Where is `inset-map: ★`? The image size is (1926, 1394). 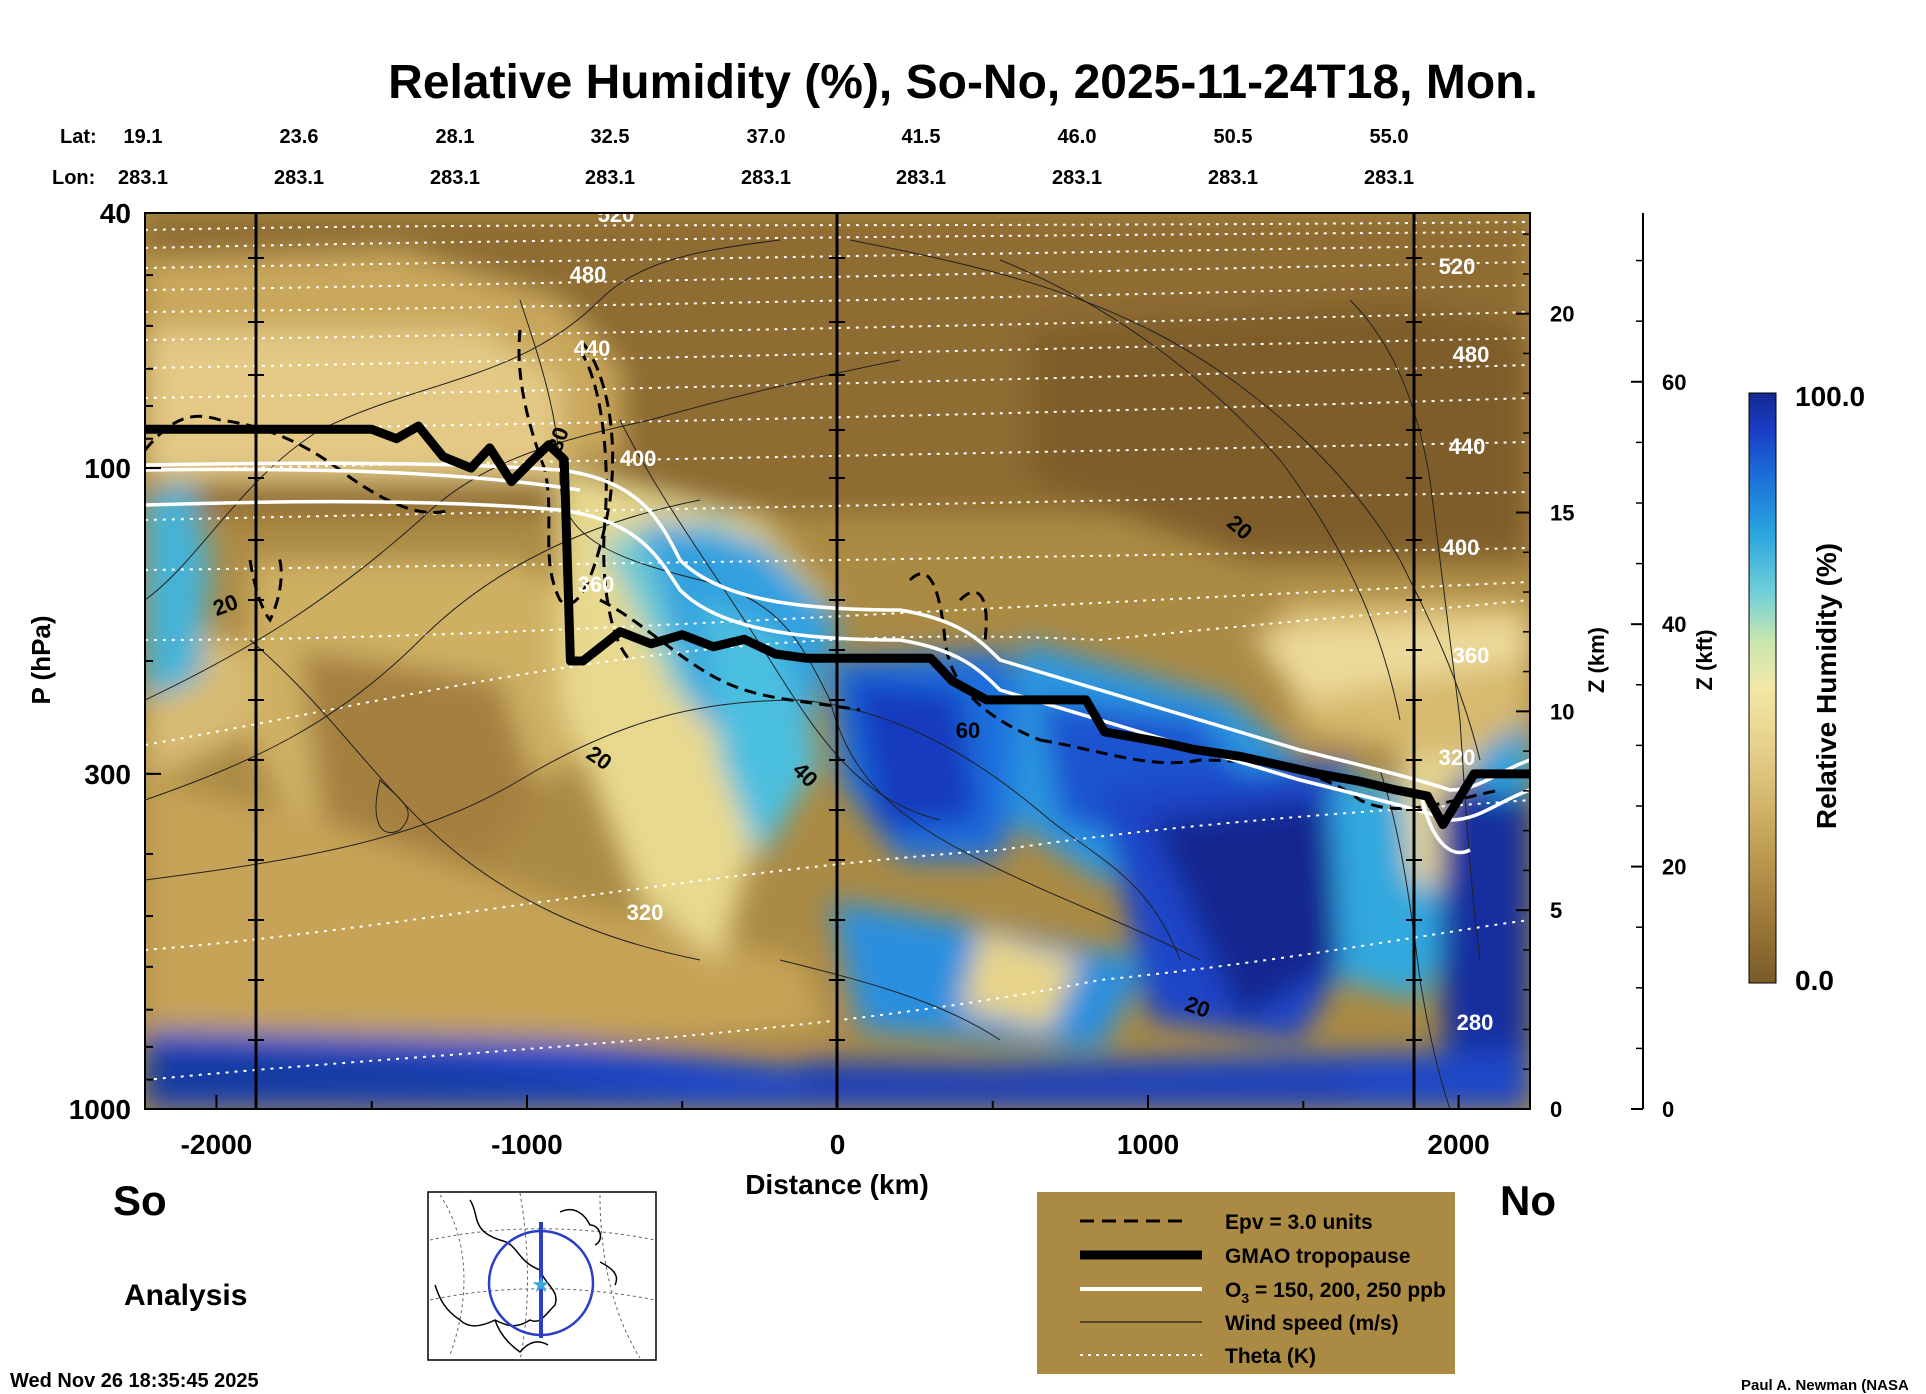
inset-map: ★ is located at coordinates (542, 1276).